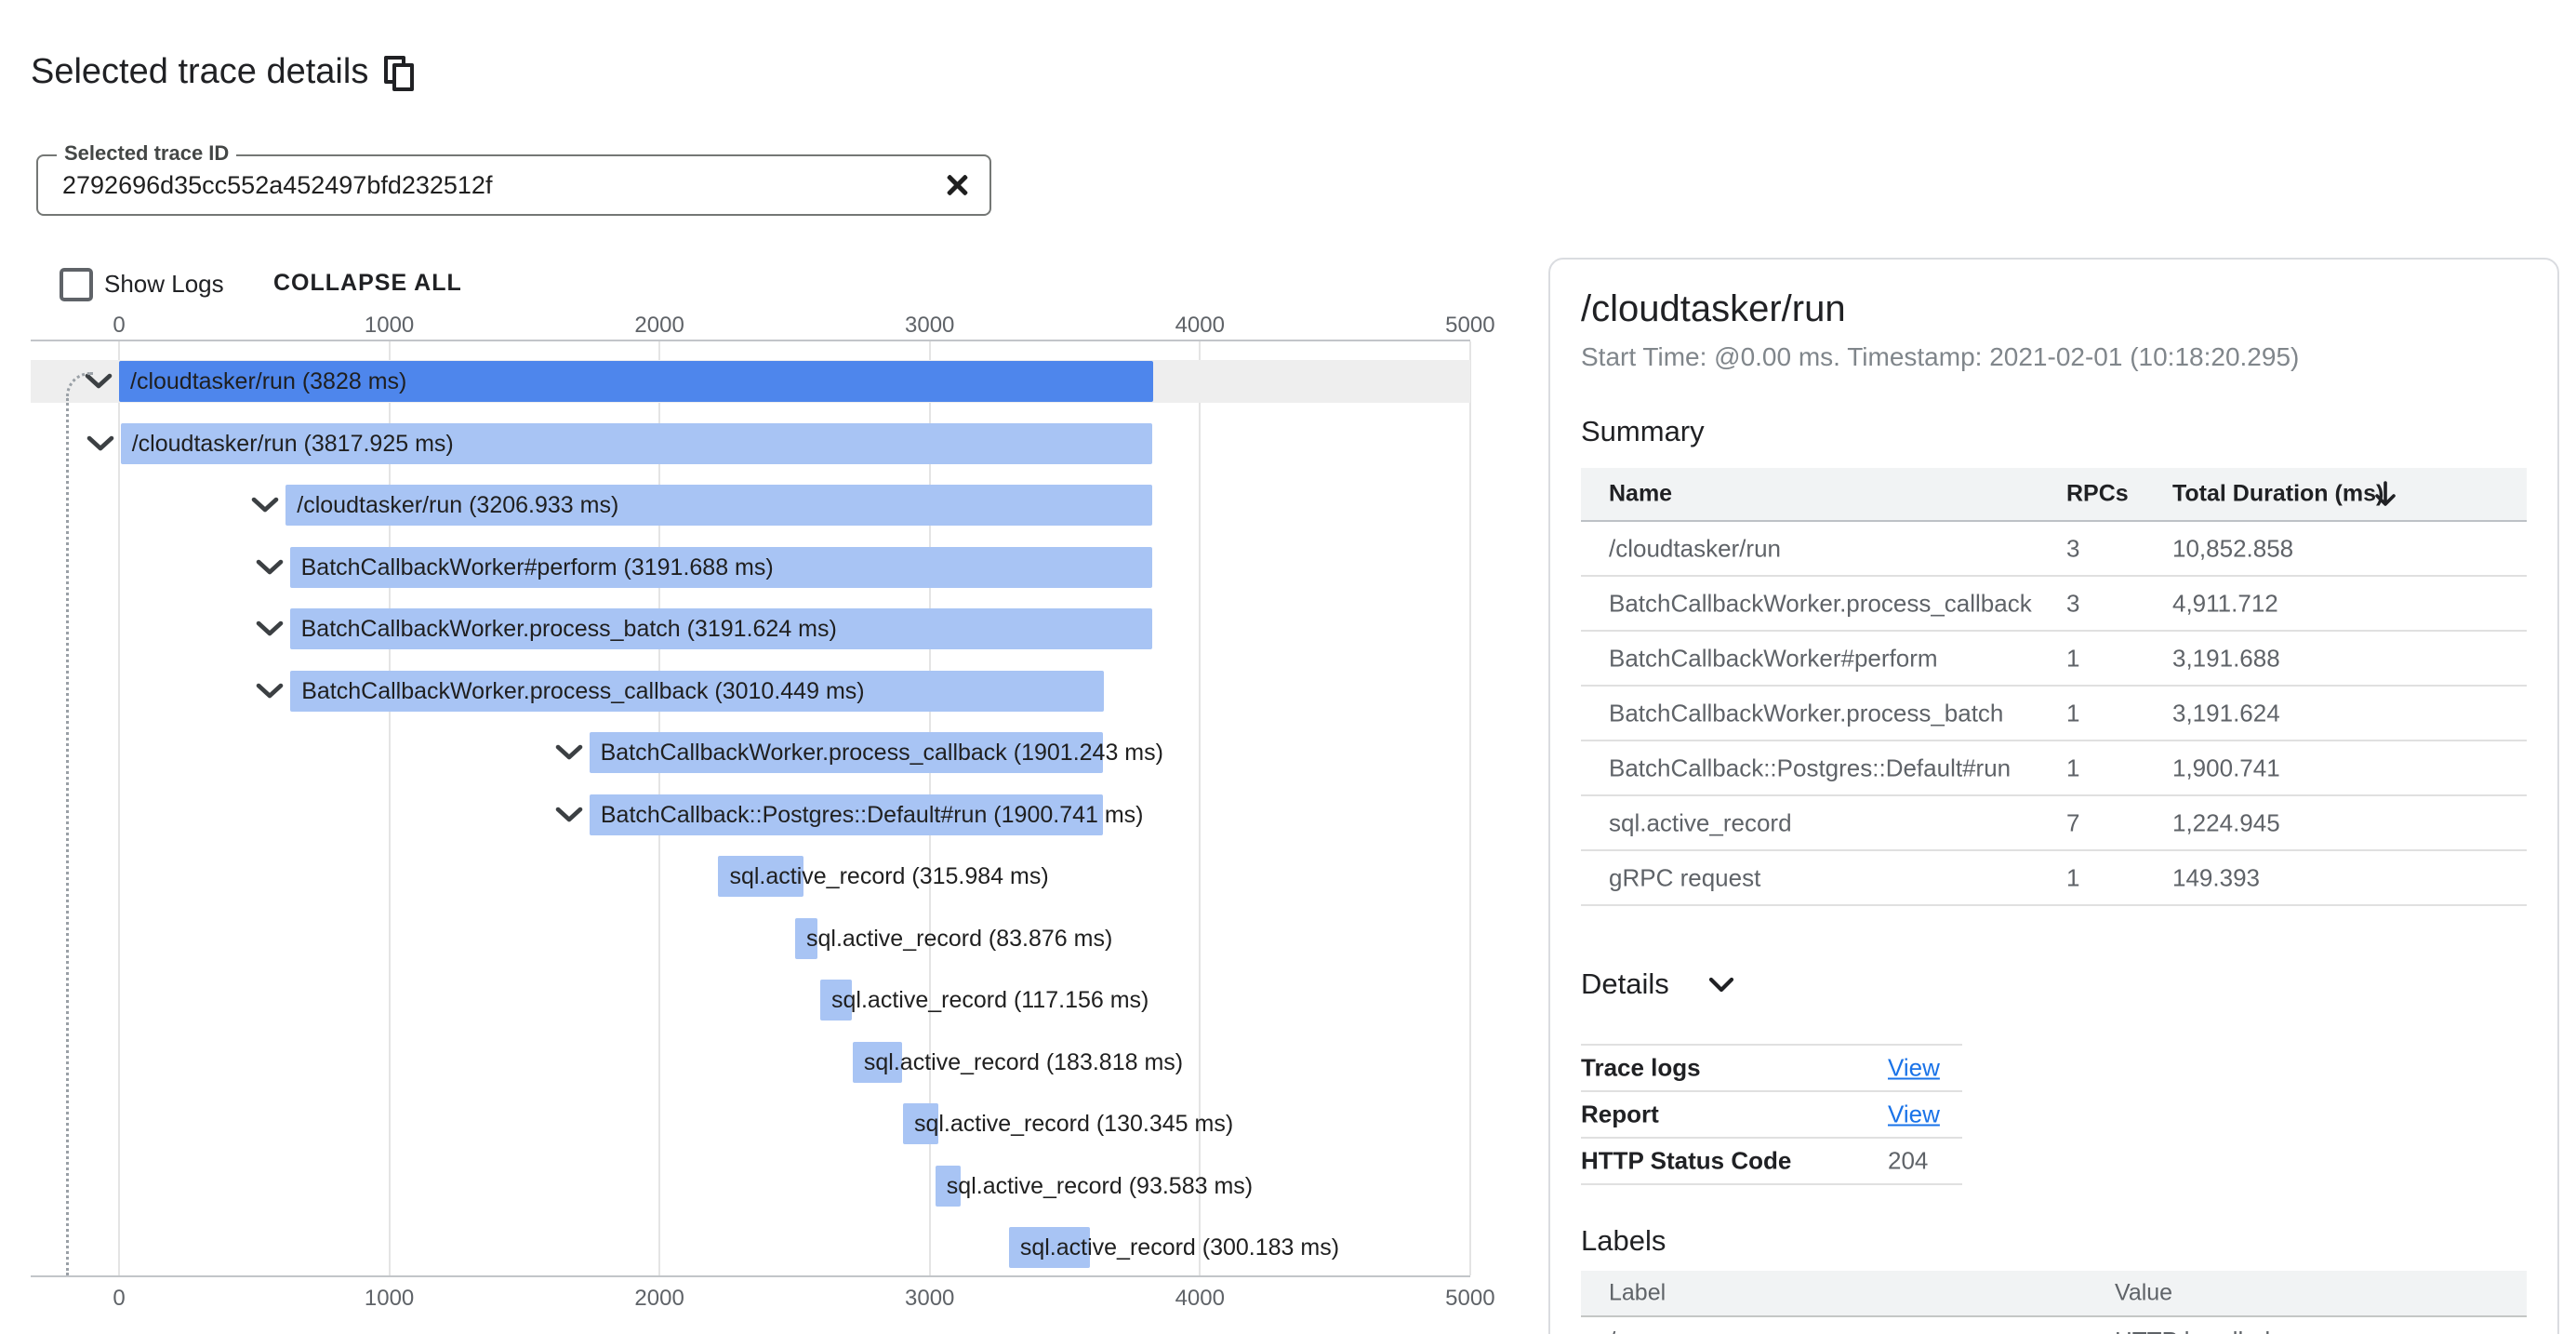  What do you see at coordinates (2226, 822) in the screenshot?
I see `summary-cell-duration: 1,224.945` at bounding box center [2226, 822].